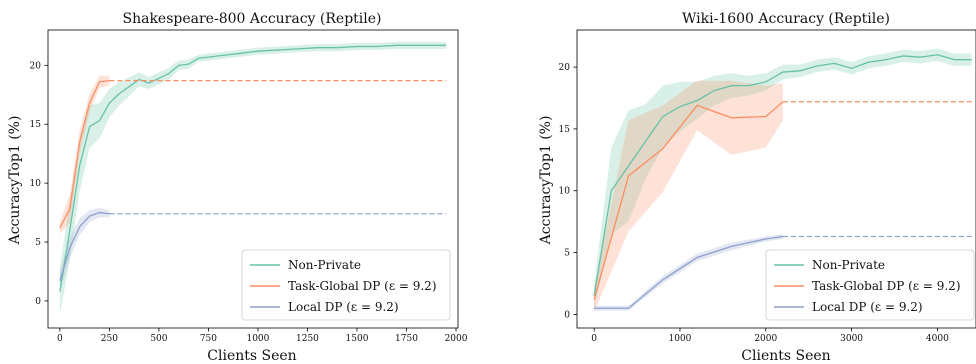 Image resolution: width=976 pixels, height=364 pixels. What do you see at coordinates (406, 339) in the screenshot?
I see `x-tick-label: 1750` at bounding box center [406, 339].